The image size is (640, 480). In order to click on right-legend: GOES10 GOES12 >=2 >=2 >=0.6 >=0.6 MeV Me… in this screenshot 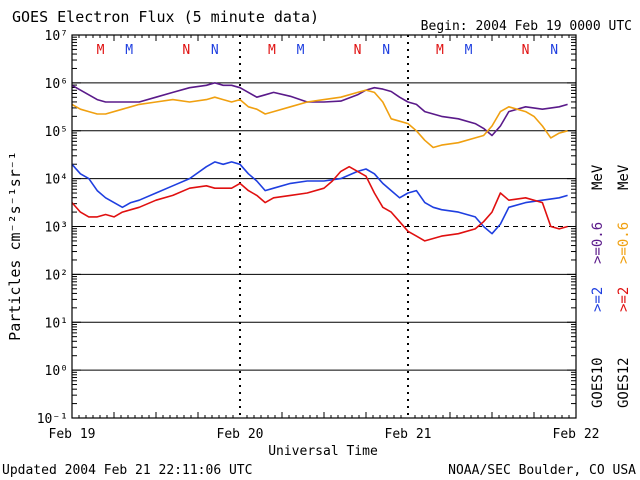, I will do `click(611, 286)`.